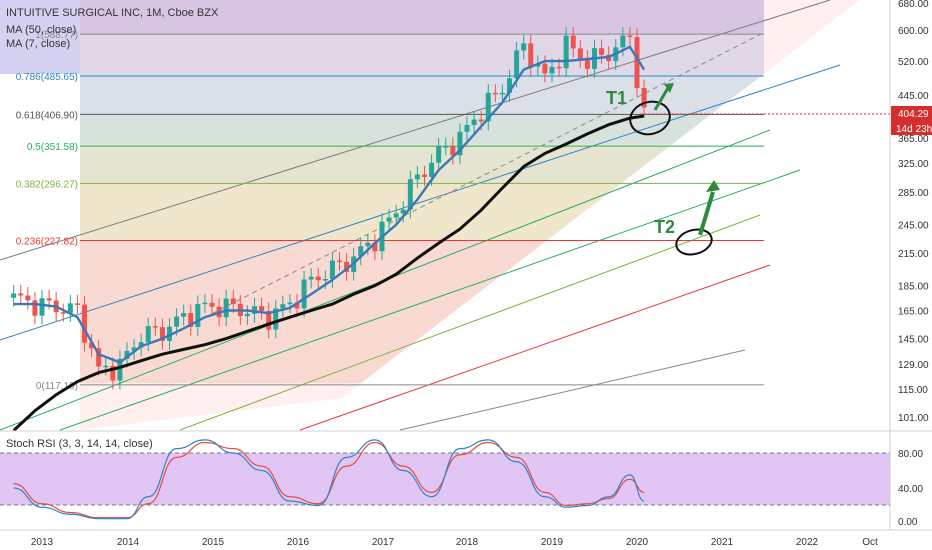  I want to click on stoch-tick-40: 40.00, so click(910, 489).